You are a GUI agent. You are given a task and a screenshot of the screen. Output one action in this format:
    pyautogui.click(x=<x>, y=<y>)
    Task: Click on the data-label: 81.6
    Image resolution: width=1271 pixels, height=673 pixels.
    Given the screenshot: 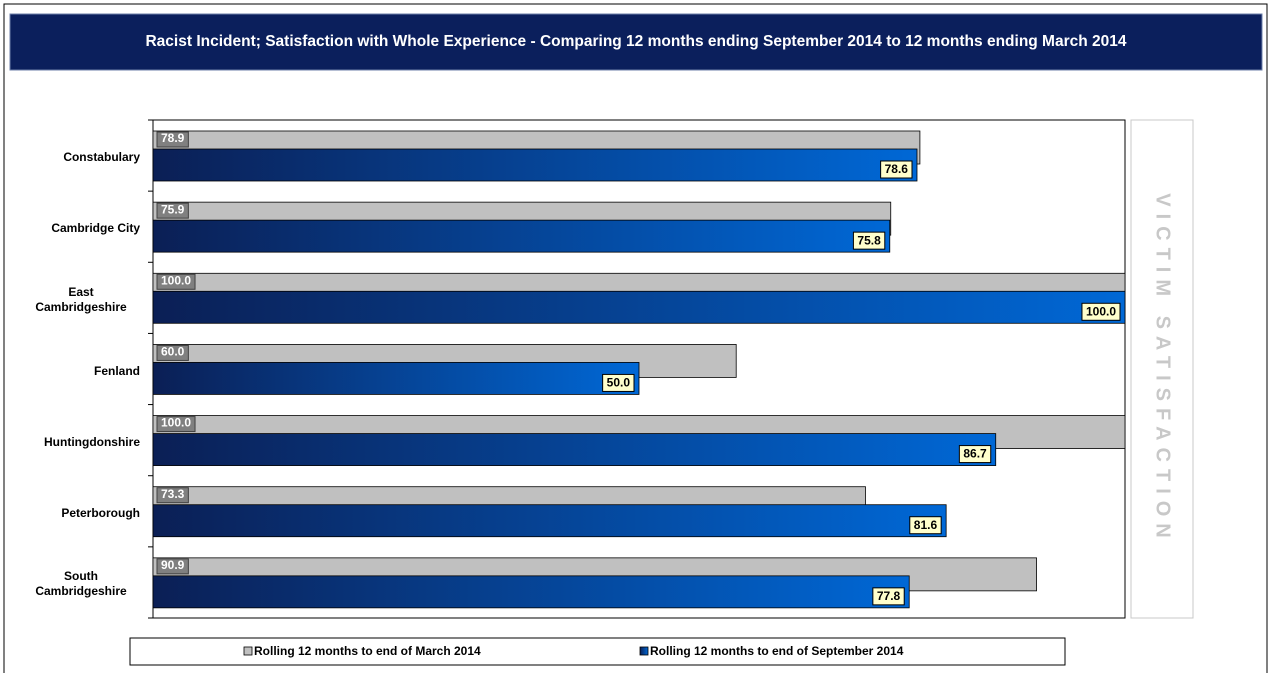 What is the action you would take?
    pyautogui.click(x=926, y=525)
    